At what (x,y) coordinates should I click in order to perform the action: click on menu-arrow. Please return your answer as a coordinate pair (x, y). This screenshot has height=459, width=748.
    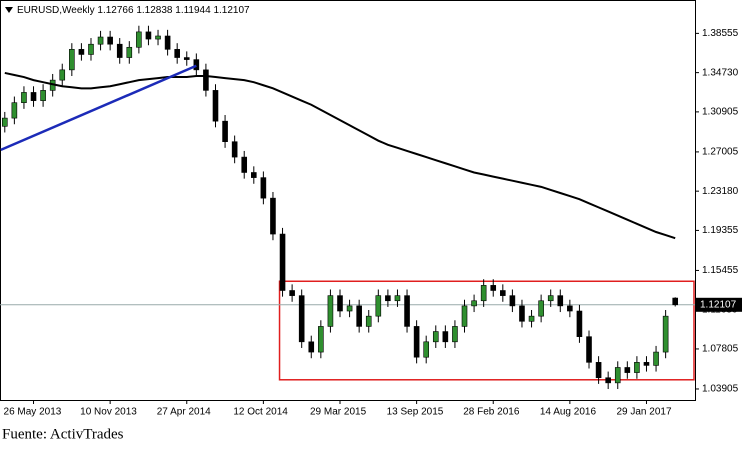
    Looking at the image, I should click on (9, 10).